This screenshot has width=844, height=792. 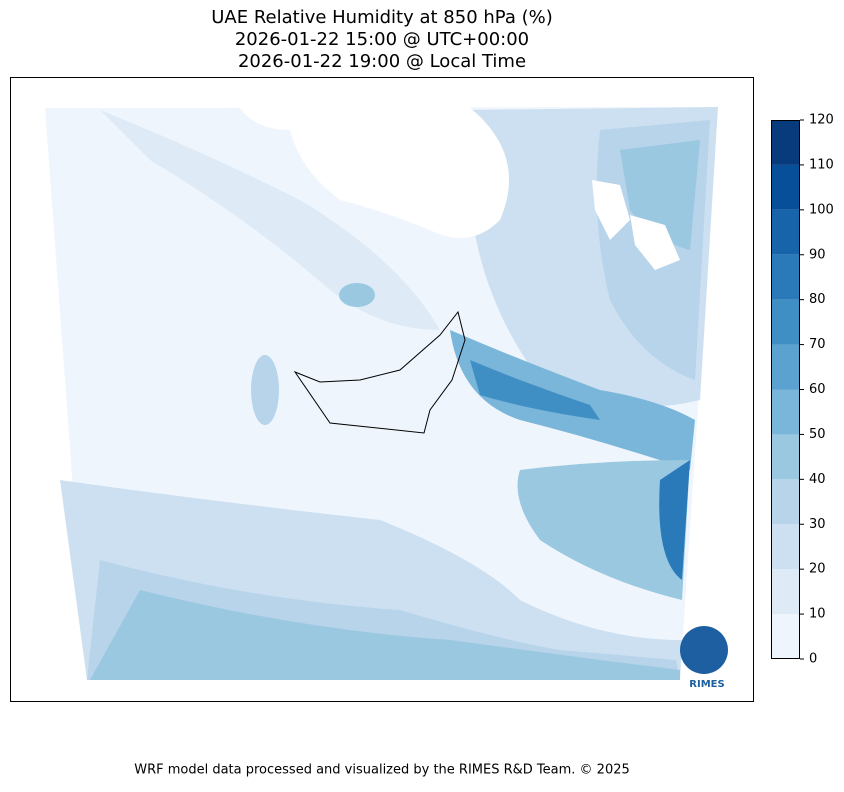 What do you see at coordinates (817, 479) in the screenshot?
I see `tick-label: 40` at bounding box center [817, 479].